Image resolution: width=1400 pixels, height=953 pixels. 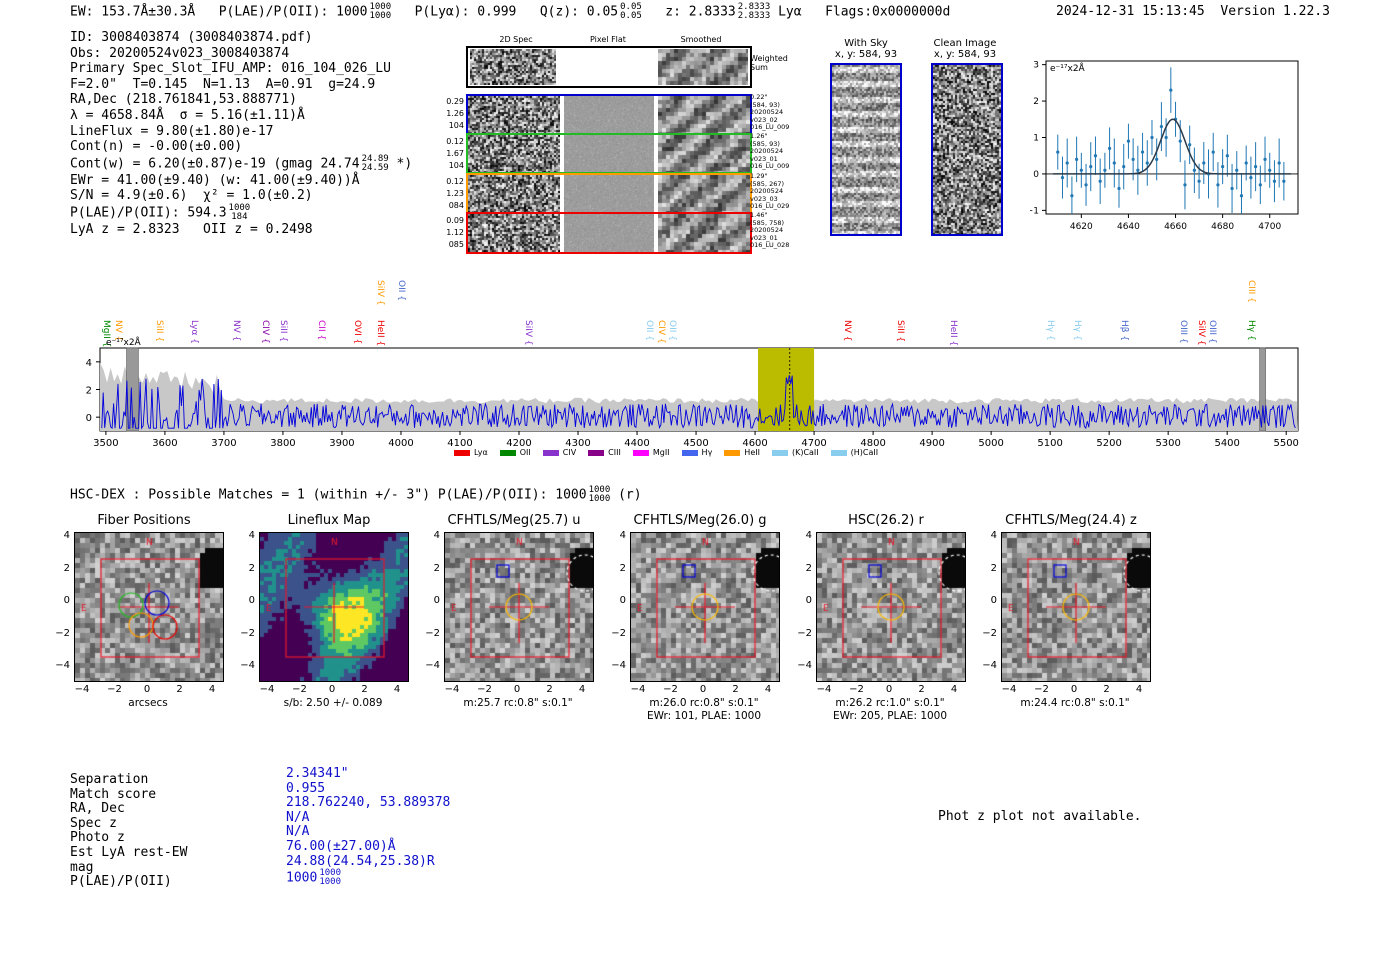 I want to click on row1-2dspec, so click(x=514, y=114).